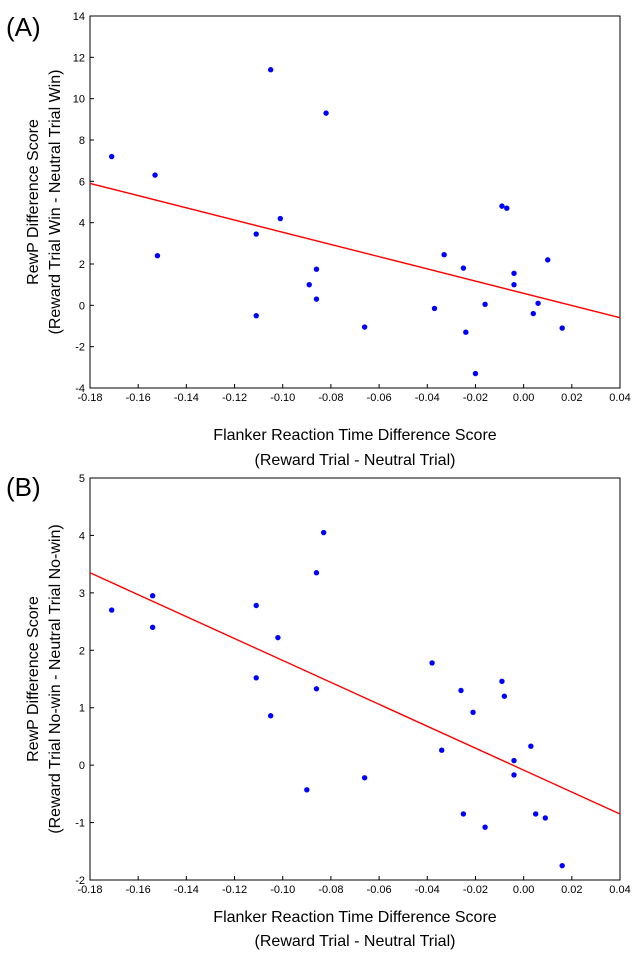 The width and height of the screenshot is (633, 957). What do you see at coordinates (23, 487) in the screenshot?
I see `panel-label: (B)` at bounding box center [23, 487].